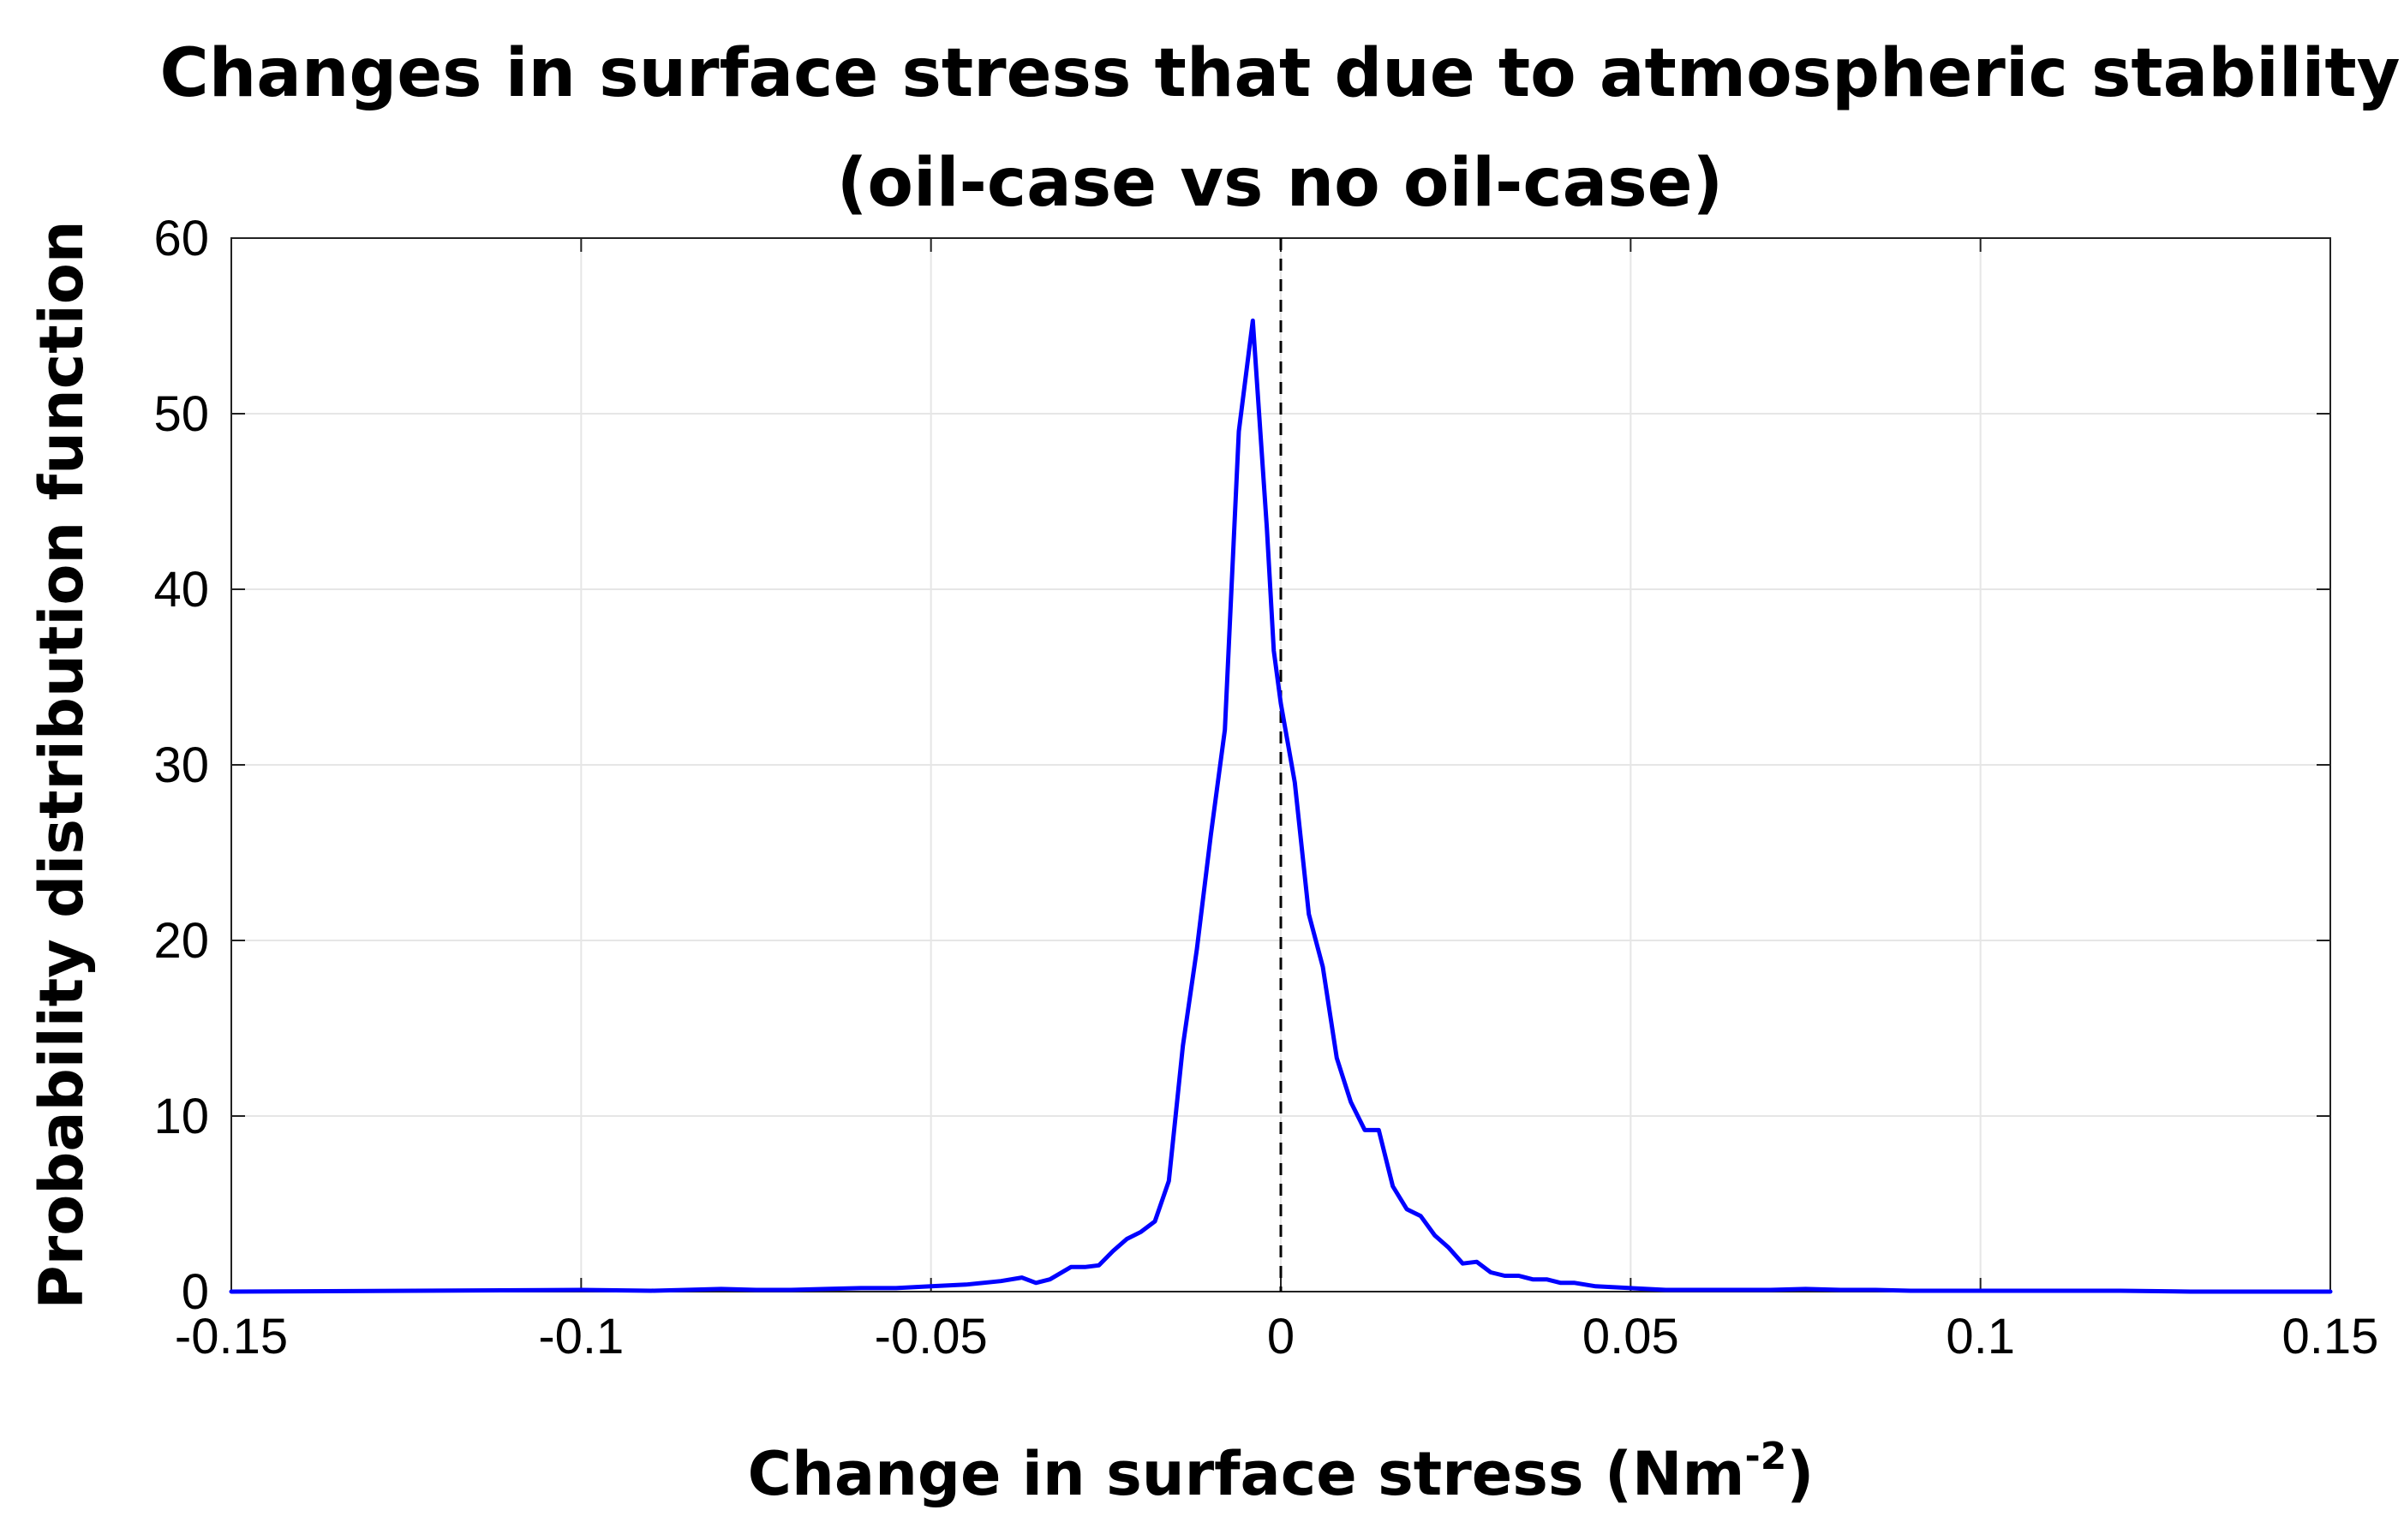 The width and height of the screenshot is (2404, 1540). Describe the element at coordinates (181, 1116) in the screenshot. I see `y-tick-label: 10` at that location.